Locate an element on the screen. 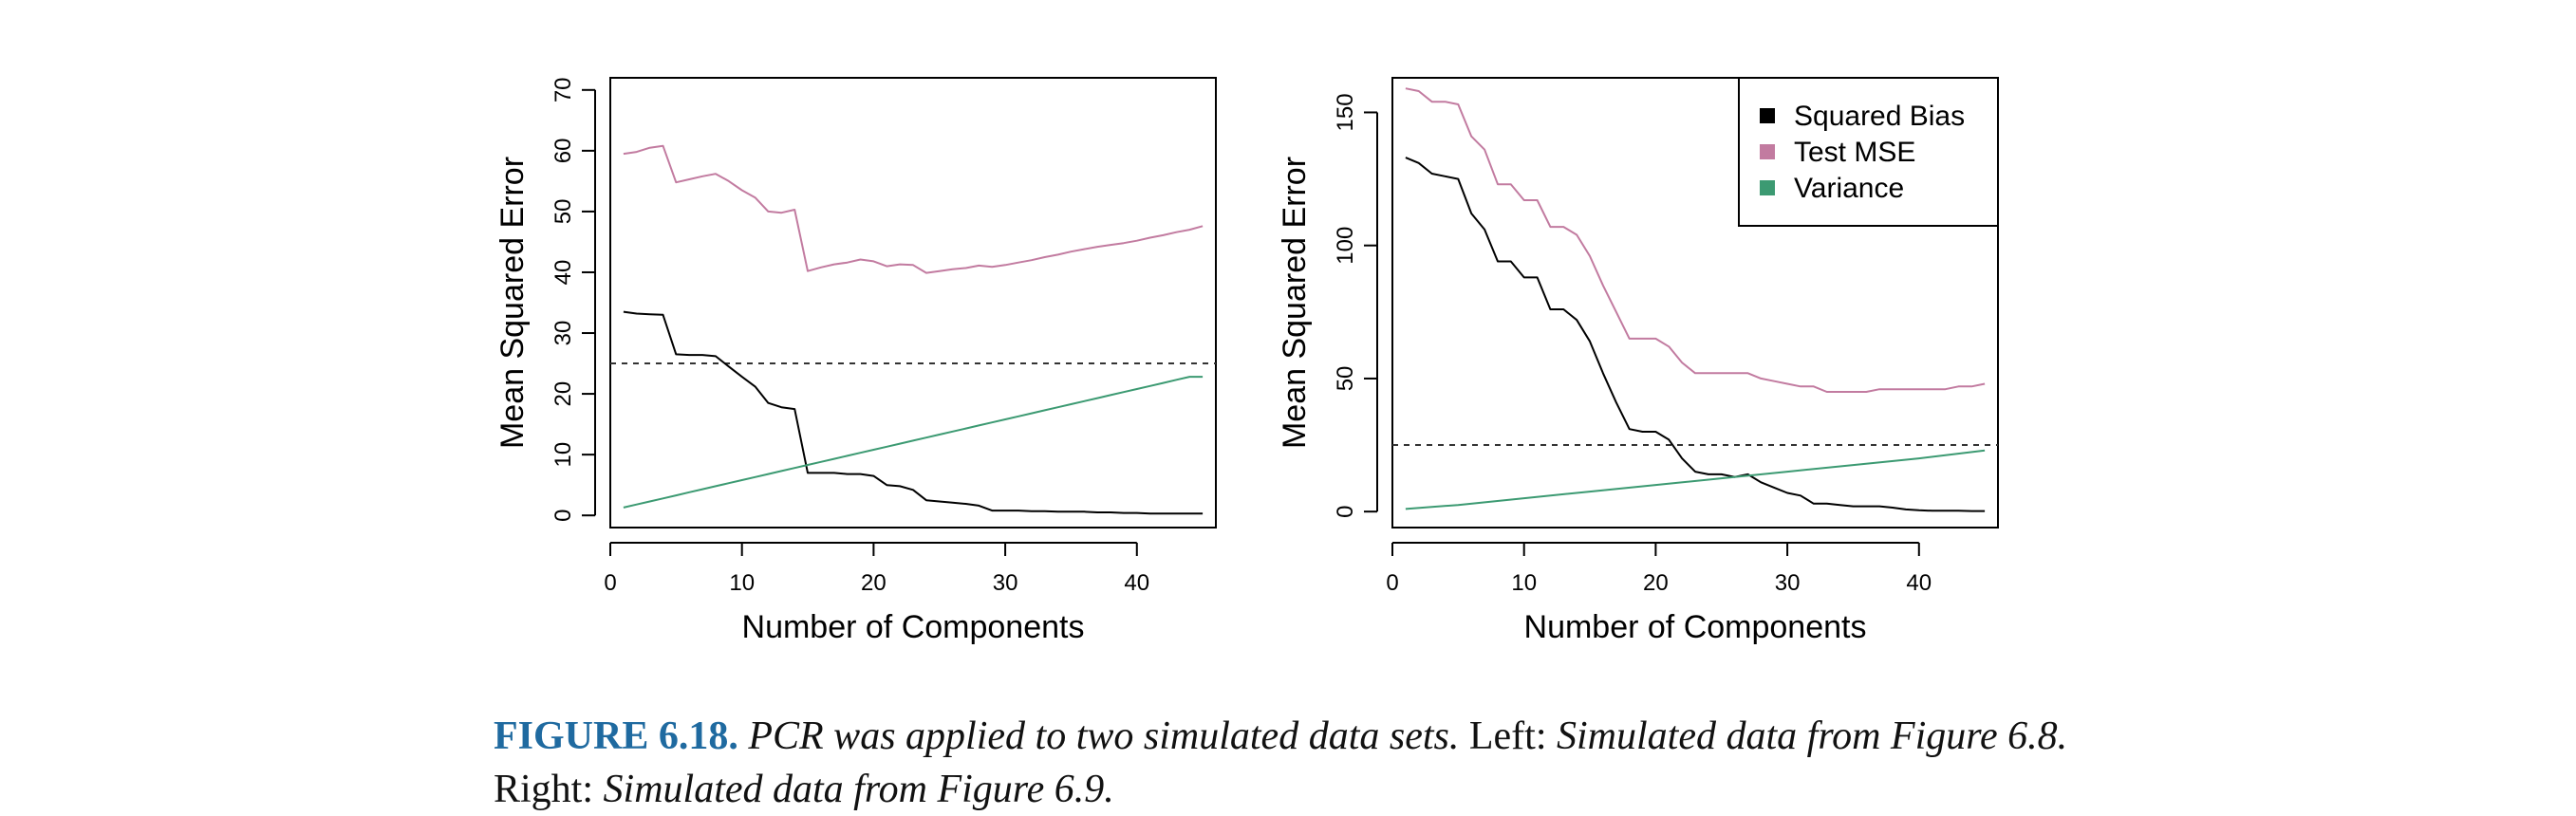  left-x-tick-label: 30 is located at coordinates (1006, 583).